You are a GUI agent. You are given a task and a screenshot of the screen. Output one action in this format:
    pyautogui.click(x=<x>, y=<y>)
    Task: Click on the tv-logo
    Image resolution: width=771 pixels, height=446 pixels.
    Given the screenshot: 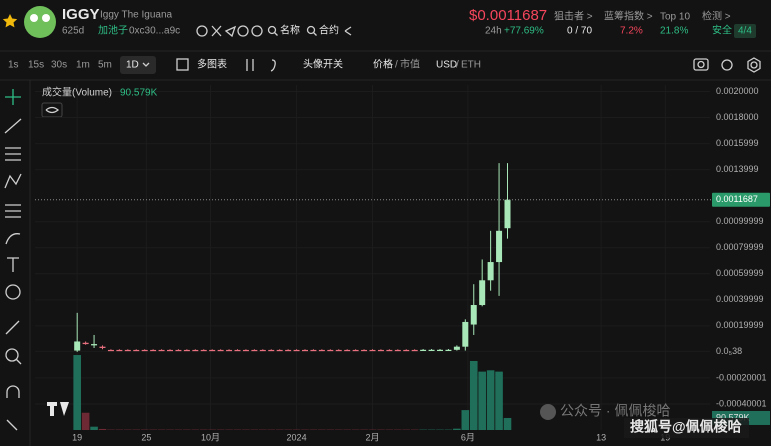 What is the action you would take?
    pyautogui.click(x=58, y=409)
    